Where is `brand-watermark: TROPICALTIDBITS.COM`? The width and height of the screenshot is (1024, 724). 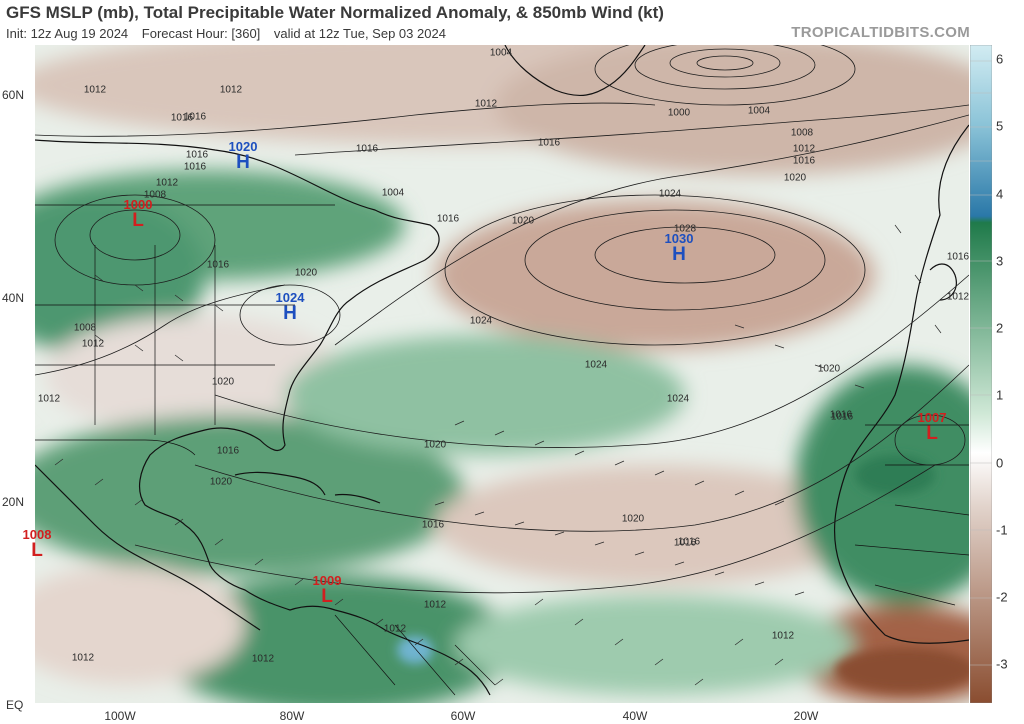 brand-watermark: TROPICALTIDBITS.COM is located at coordinates (880, 32).